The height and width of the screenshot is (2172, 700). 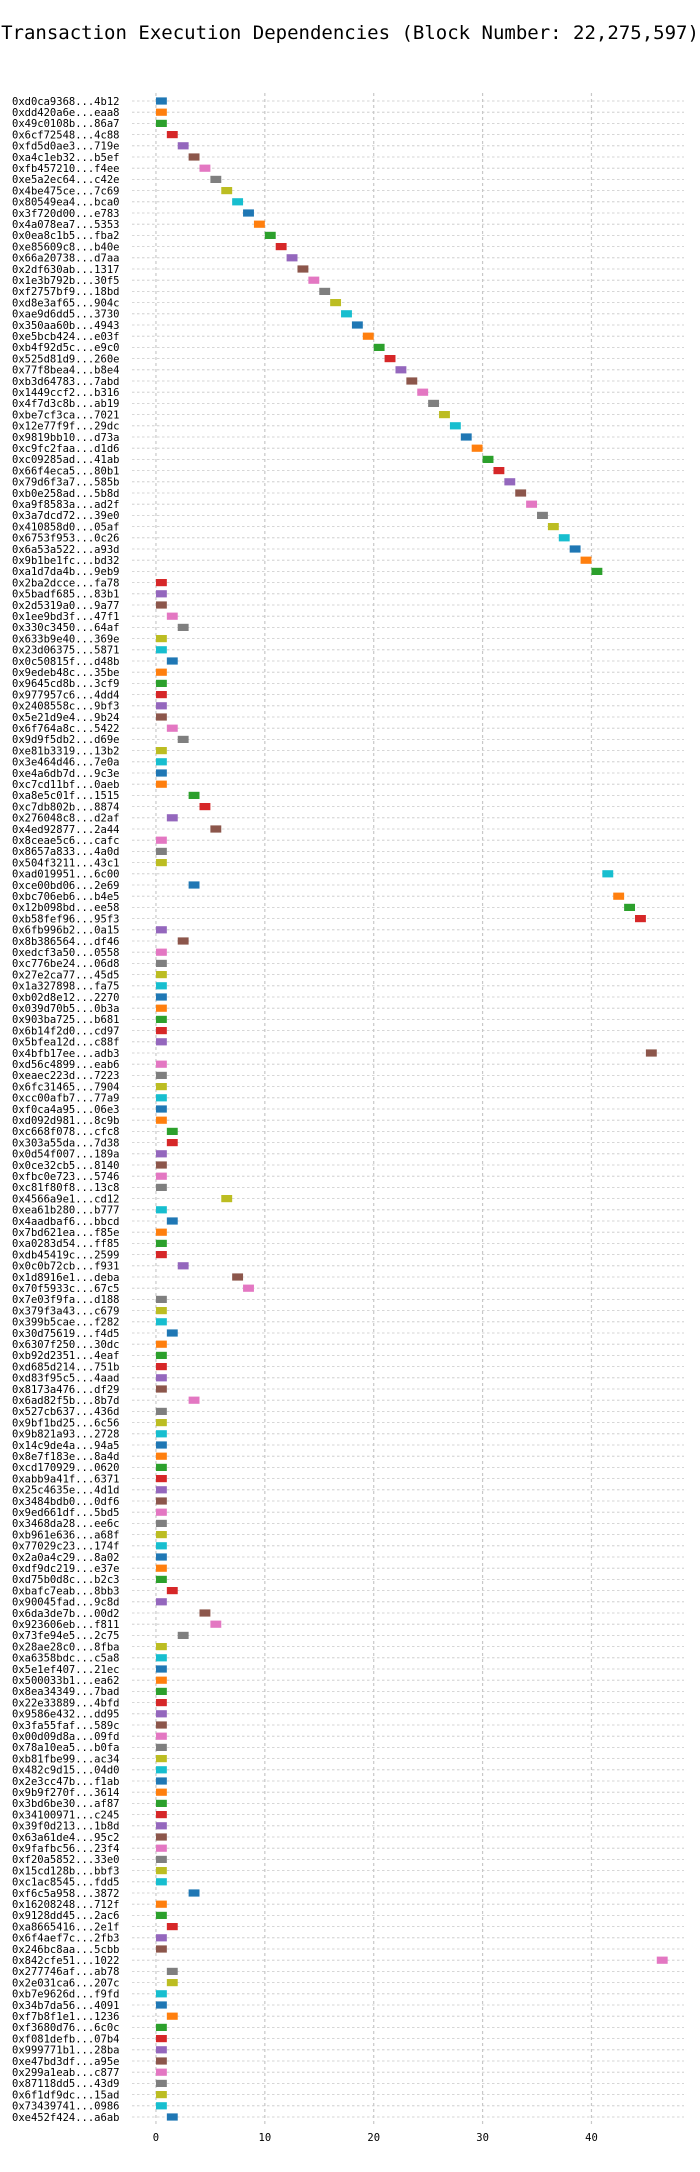 I want to click on transaction-label: 0x6cf72548...4c88, so click(x=65, y=135).